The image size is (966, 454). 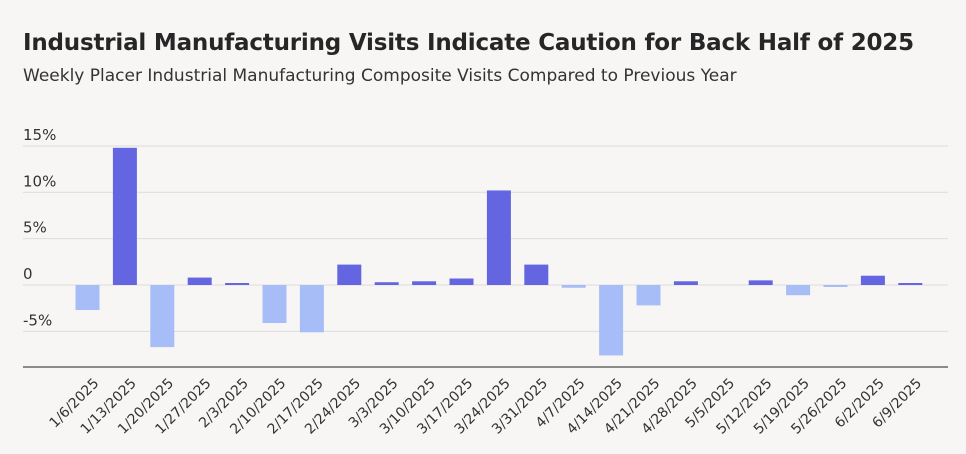 What do you see at coordinates (39, 135) in the screenshot?
I see `y-tick-label: 15%` at bounding box center [39, 135].